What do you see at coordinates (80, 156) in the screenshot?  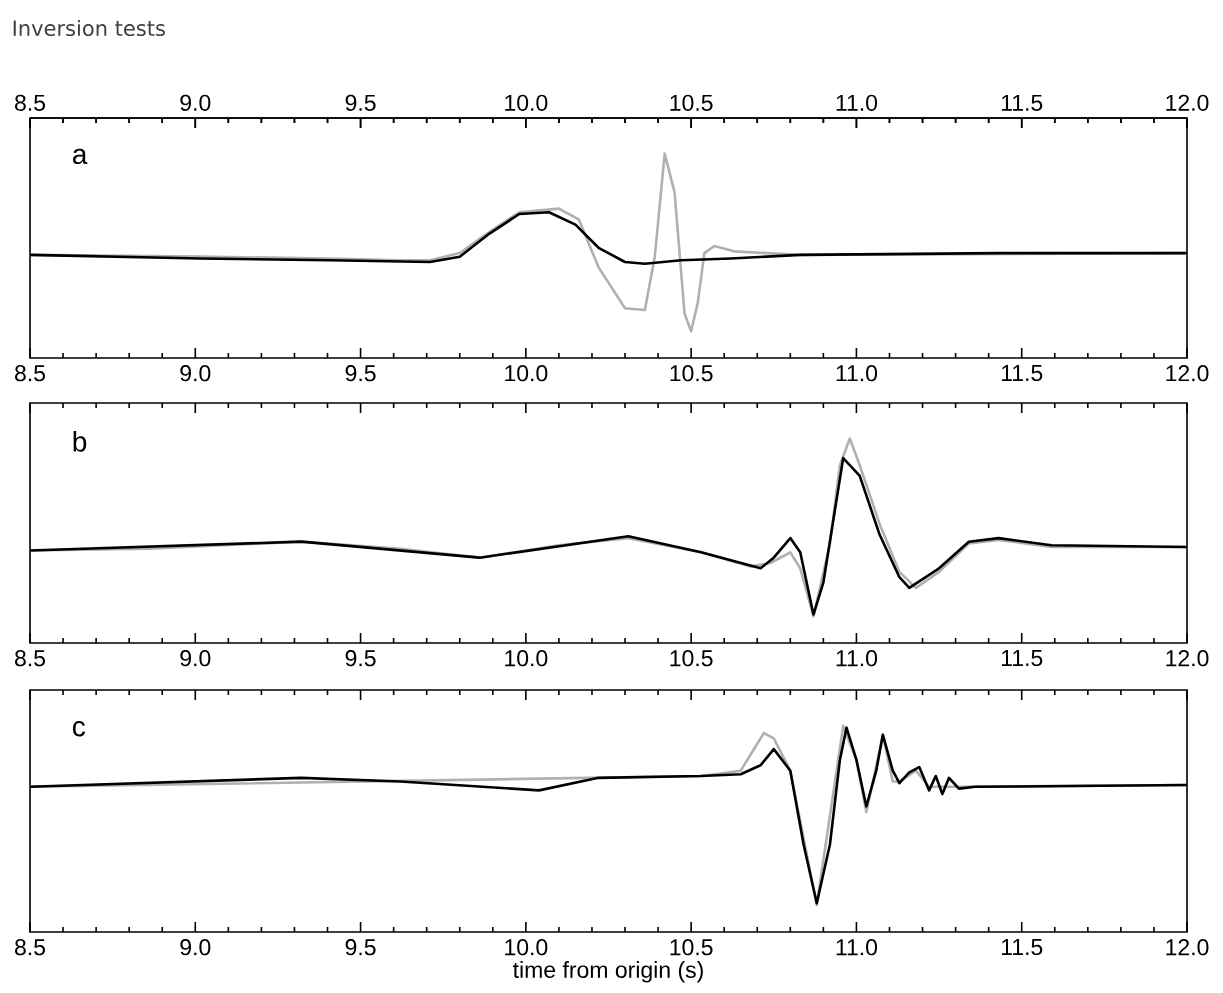 I see `annotation: a` at bounding box center [80, 156].